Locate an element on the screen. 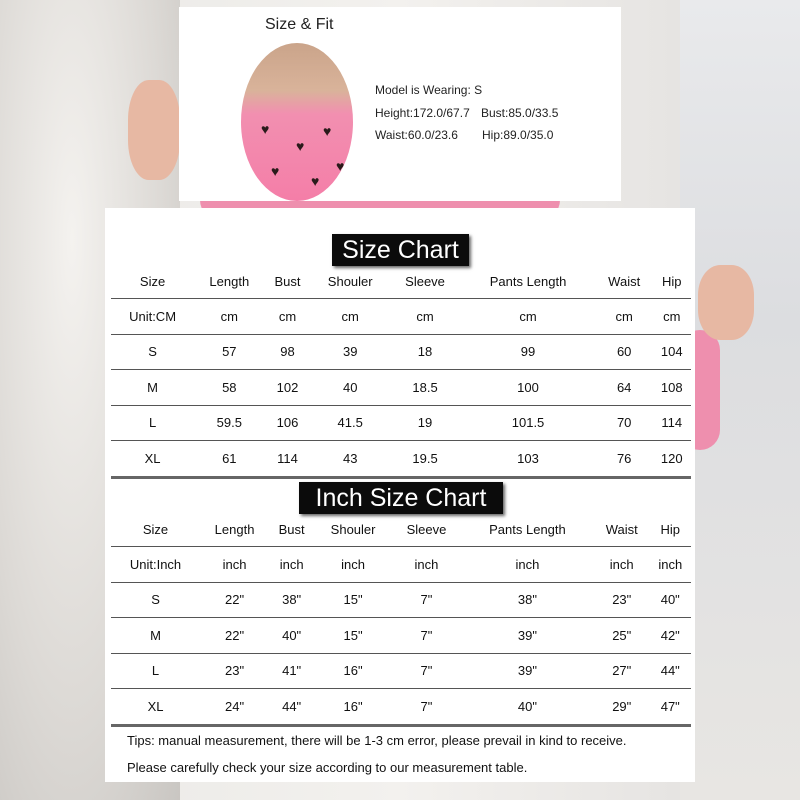  table-cell: 120 is located at coordinates (671, 459).